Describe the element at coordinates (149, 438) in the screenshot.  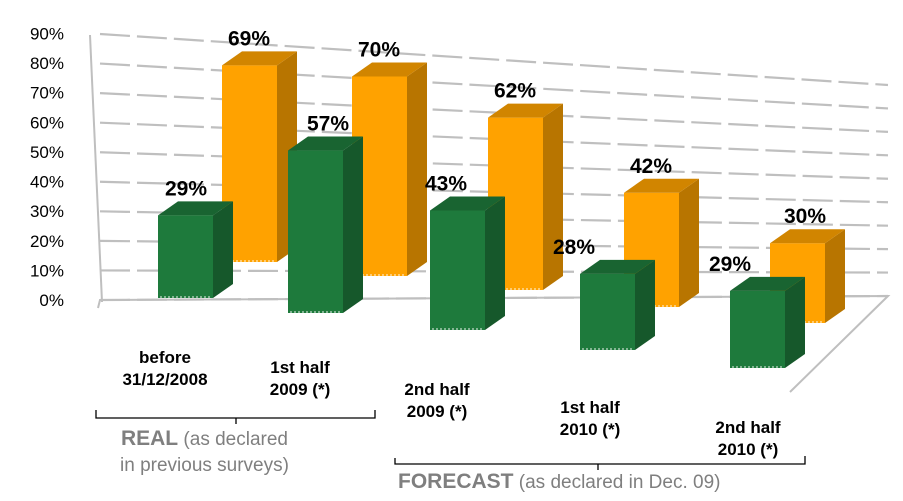
I see `group-label-real-bold: REAL` at that location.